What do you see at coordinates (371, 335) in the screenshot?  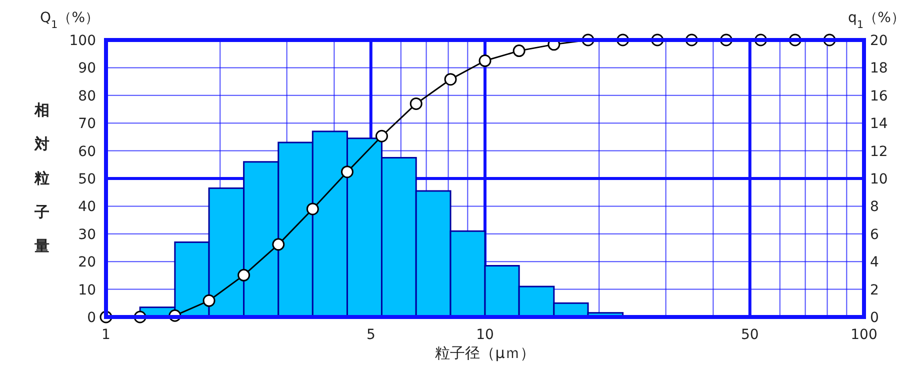 I see `x-tick-label: 5` at bounding box center [371, 335].